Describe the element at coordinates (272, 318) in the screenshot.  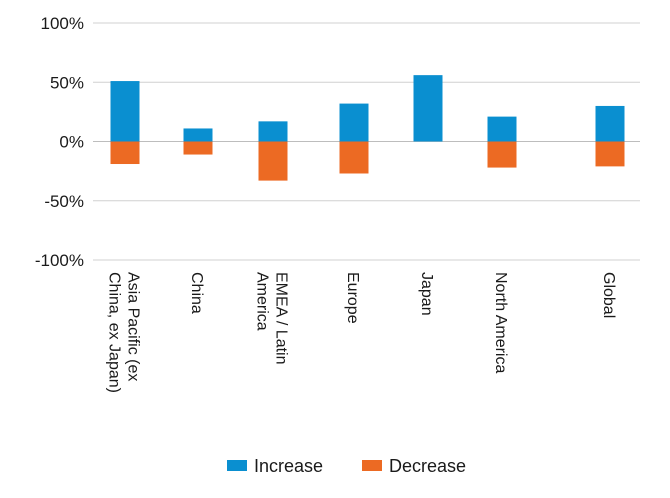
I see `category-label: EMEA / LatinAmerica` at that location.